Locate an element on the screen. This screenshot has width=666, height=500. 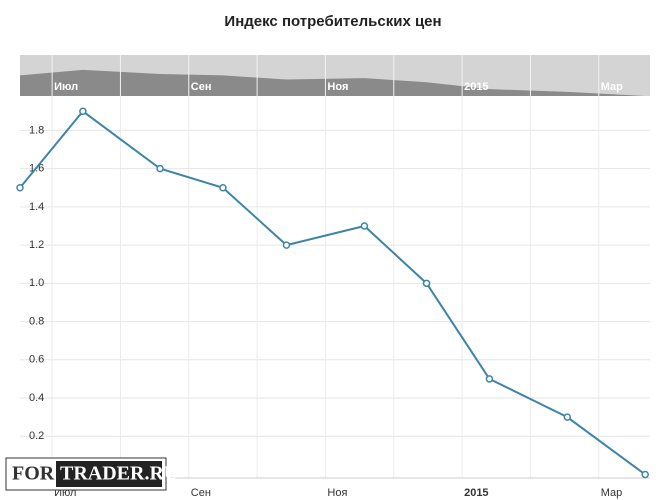
x-tick-label: Мар is located at coordinates (612, 493).